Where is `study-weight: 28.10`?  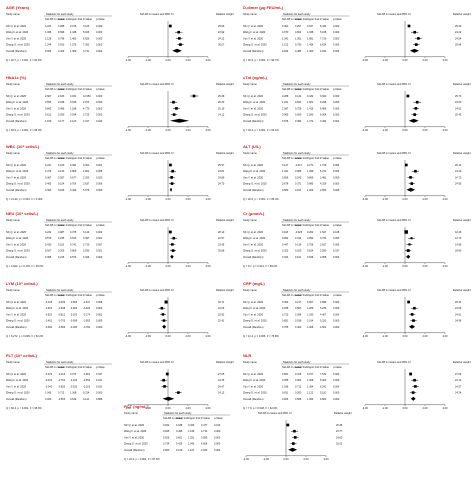 study-weight: 28.10 is located at coordinates (221, 232).